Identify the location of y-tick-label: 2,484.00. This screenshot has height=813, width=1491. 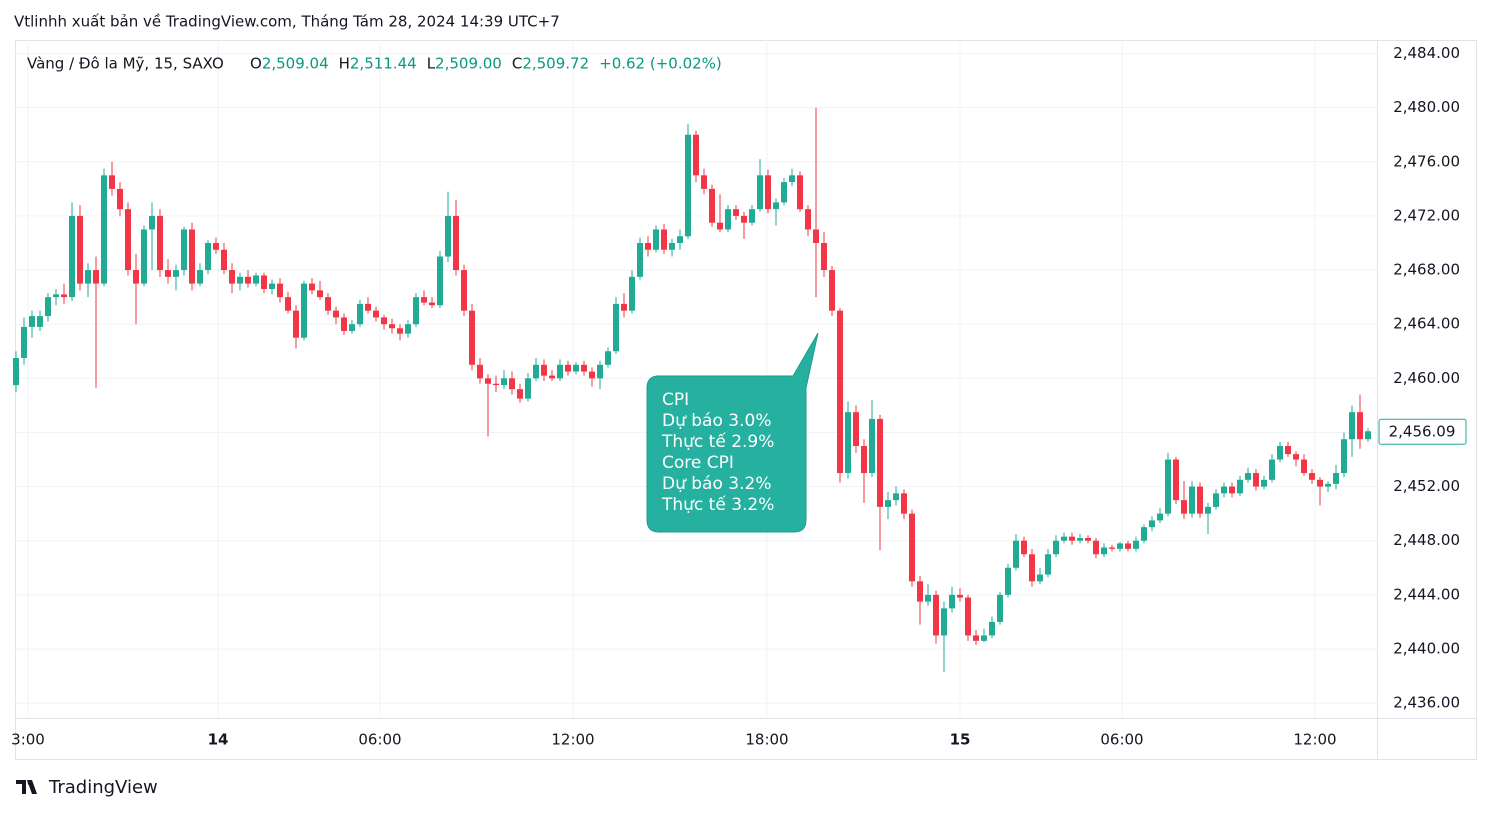
(1426, 53).